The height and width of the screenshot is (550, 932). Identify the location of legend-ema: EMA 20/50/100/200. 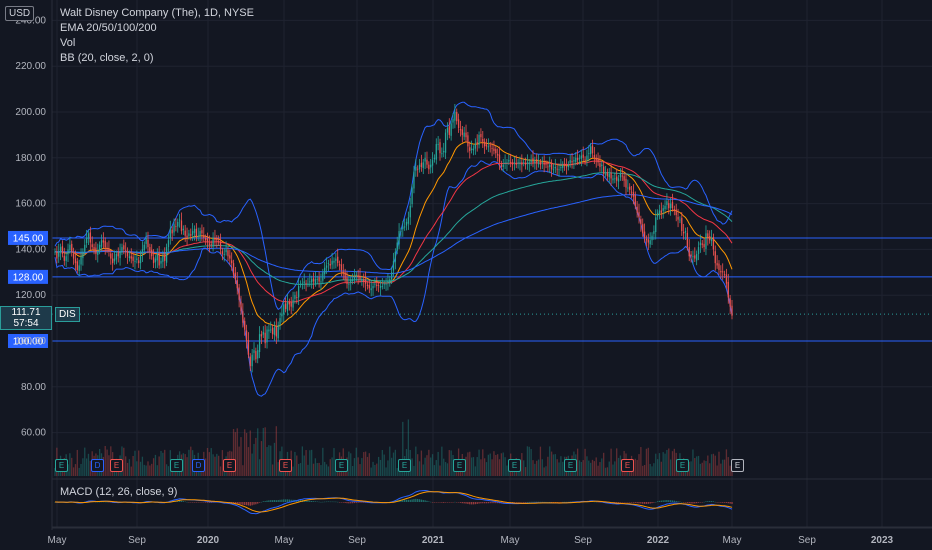
(108, 28).